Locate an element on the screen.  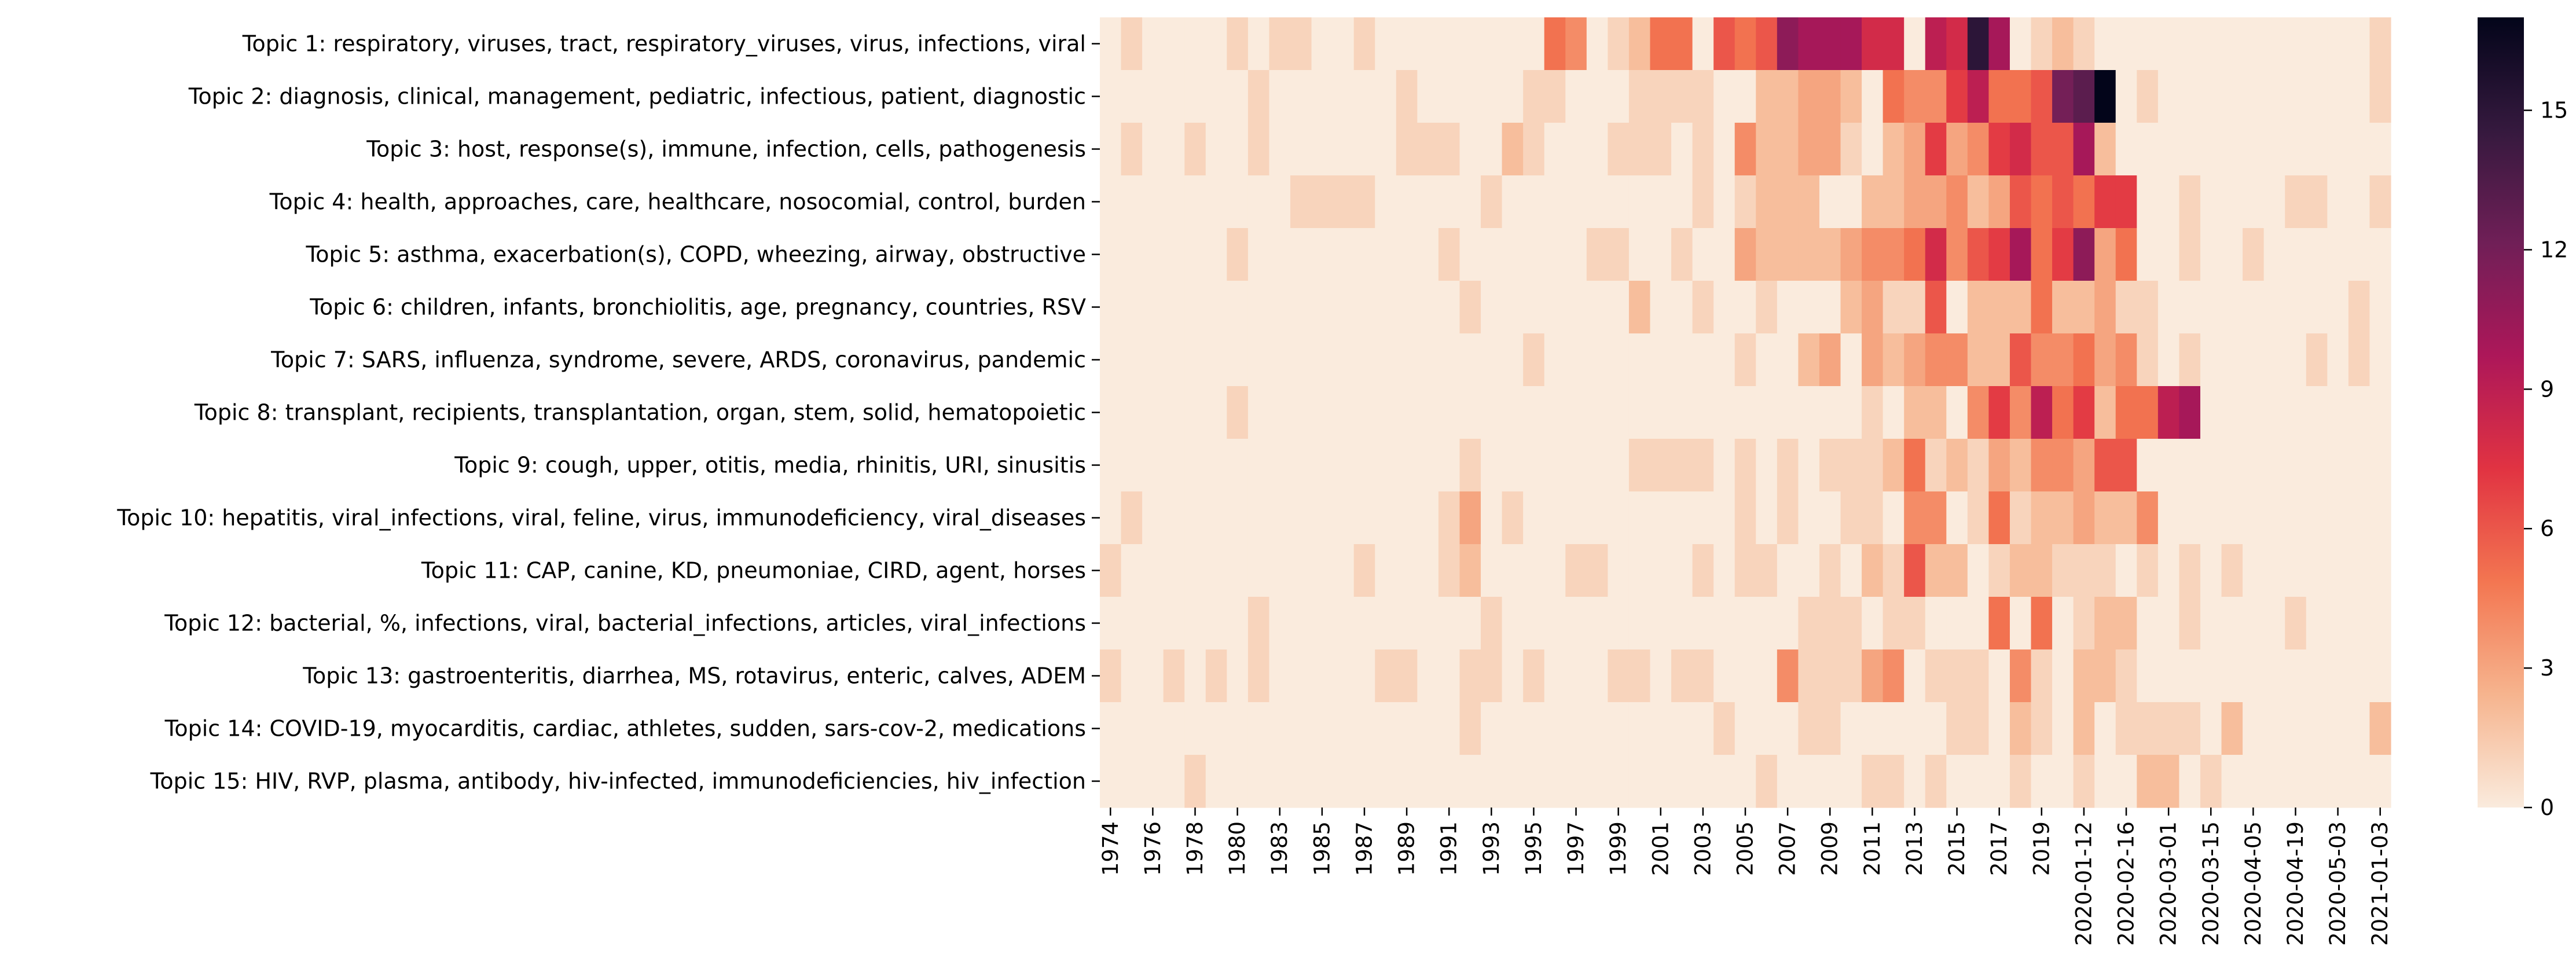
column-label: 2020-04-19 is located at coordinates (2295, 883).